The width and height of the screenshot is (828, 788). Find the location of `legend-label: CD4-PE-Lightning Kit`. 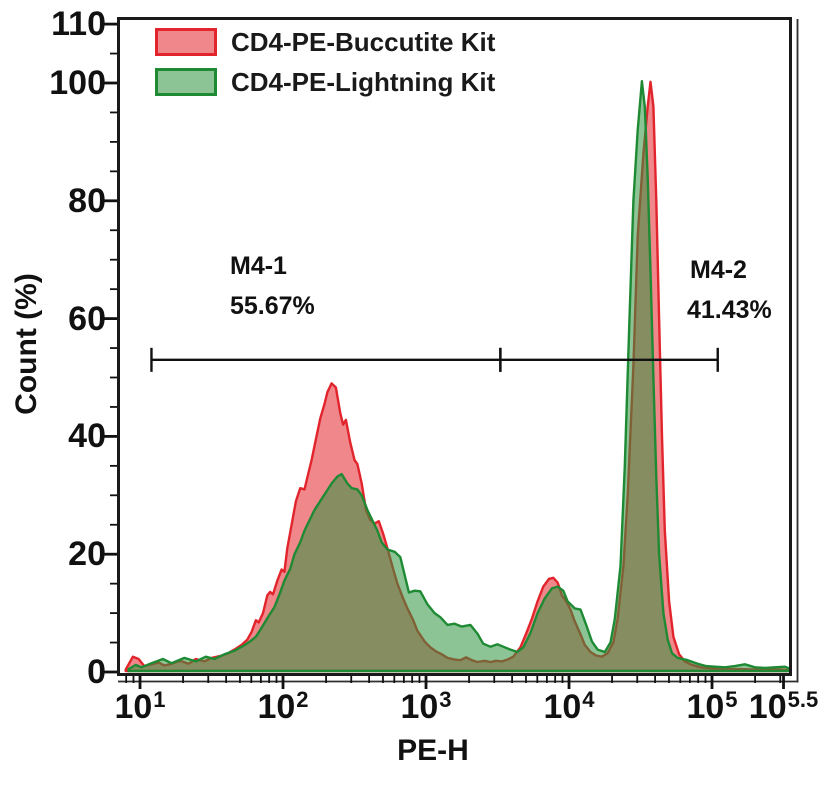

legend-label: CD4-PE-Lightning Kit is located at coordinates (363, 81).